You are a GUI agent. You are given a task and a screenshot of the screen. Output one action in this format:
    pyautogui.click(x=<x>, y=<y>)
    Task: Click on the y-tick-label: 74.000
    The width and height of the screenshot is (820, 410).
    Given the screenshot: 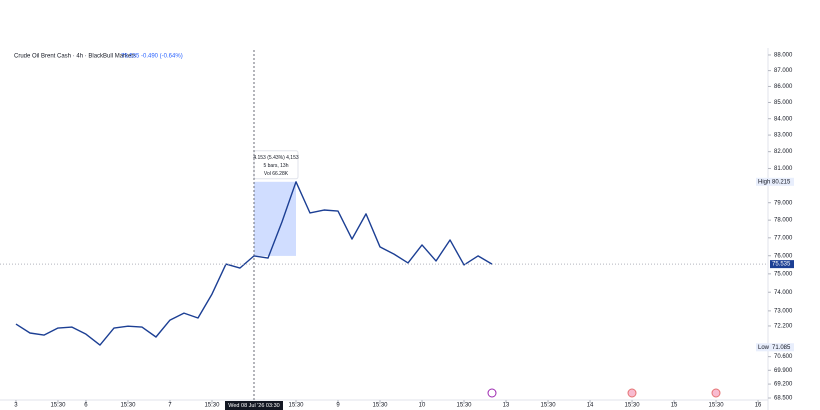 What is the action you would take?
    pyautogui.click(x=783, y=293)
    